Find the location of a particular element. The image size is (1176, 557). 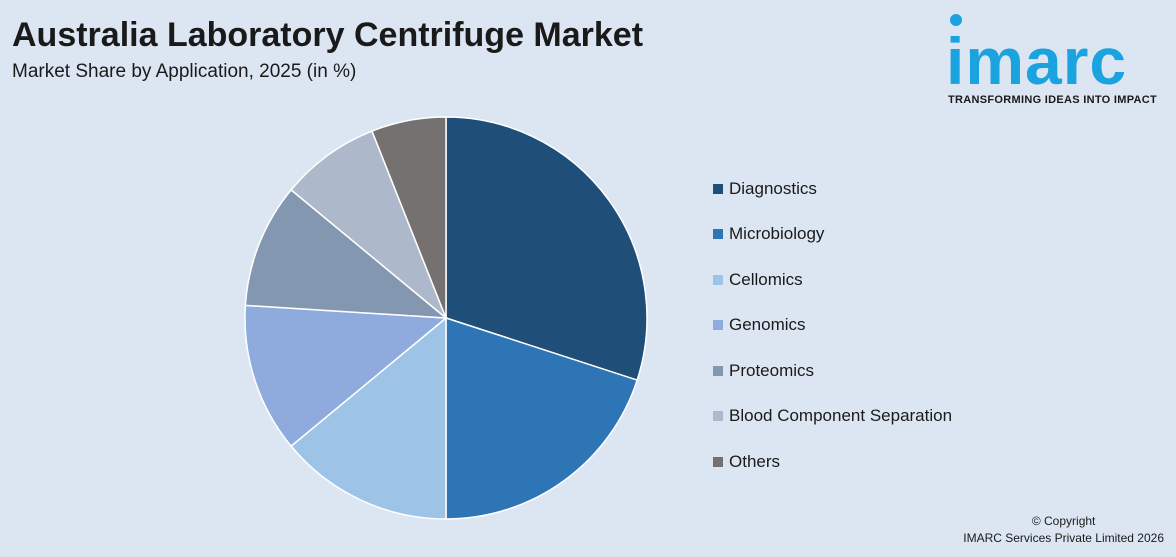

pie-slice-cellomics is located at coordinates (368, 418).